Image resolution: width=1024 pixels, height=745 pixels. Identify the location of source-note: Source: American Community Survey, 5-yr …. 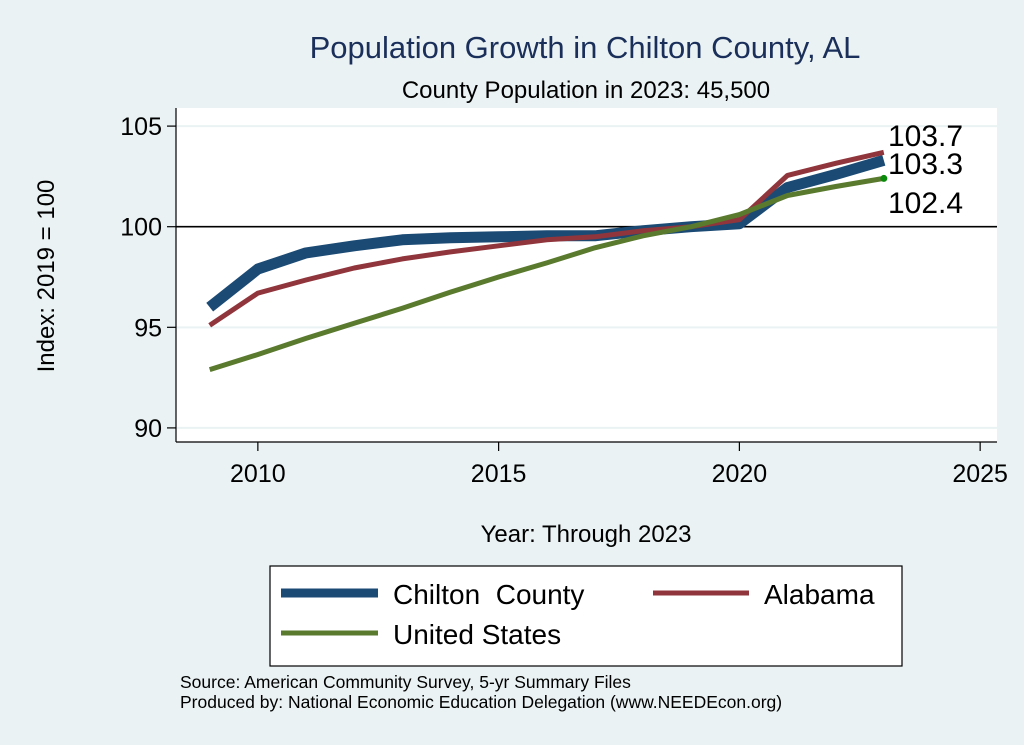
(405, 682).